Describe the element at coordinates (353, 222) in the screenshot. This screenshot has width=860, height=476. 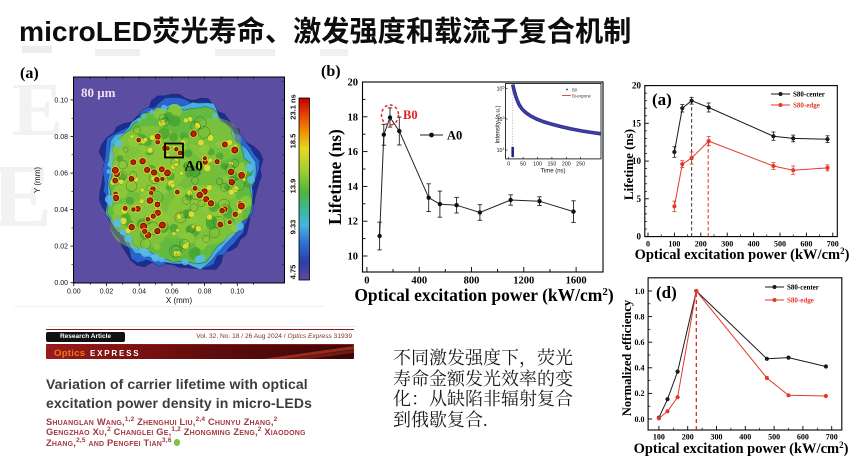
I see `svg-text: 12` at that location.